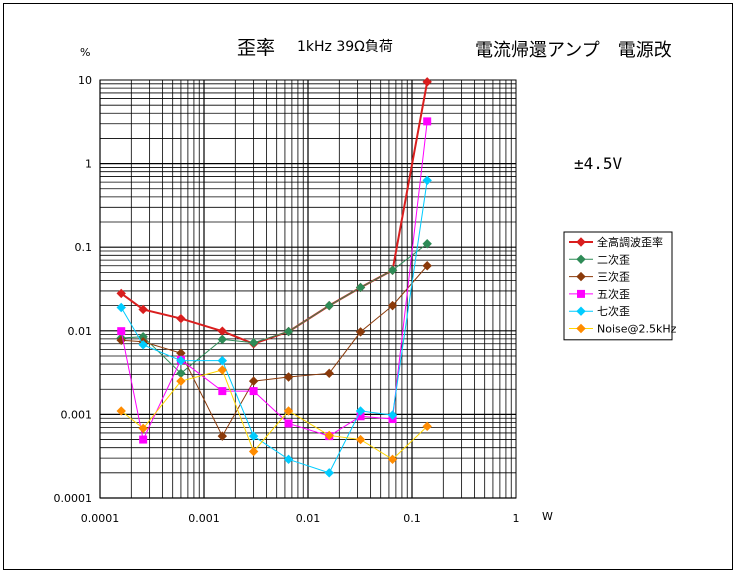  Describe the element at coordinates (204, 518) in the screenshot. I see `x-tick-label: 0.001` at that location.